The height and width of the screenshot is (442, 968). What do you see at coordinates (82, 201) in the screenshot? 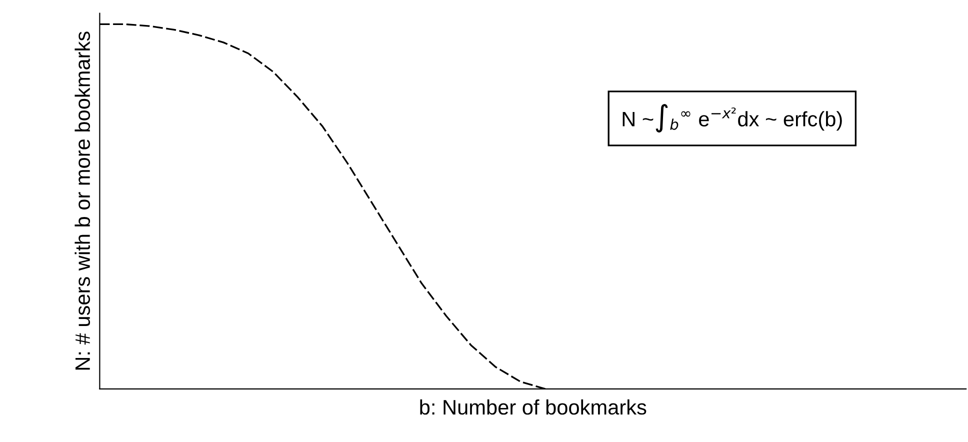
I see `y-axis-title: N: # users with b or more bookmarks` at bounding box center [82, 201].